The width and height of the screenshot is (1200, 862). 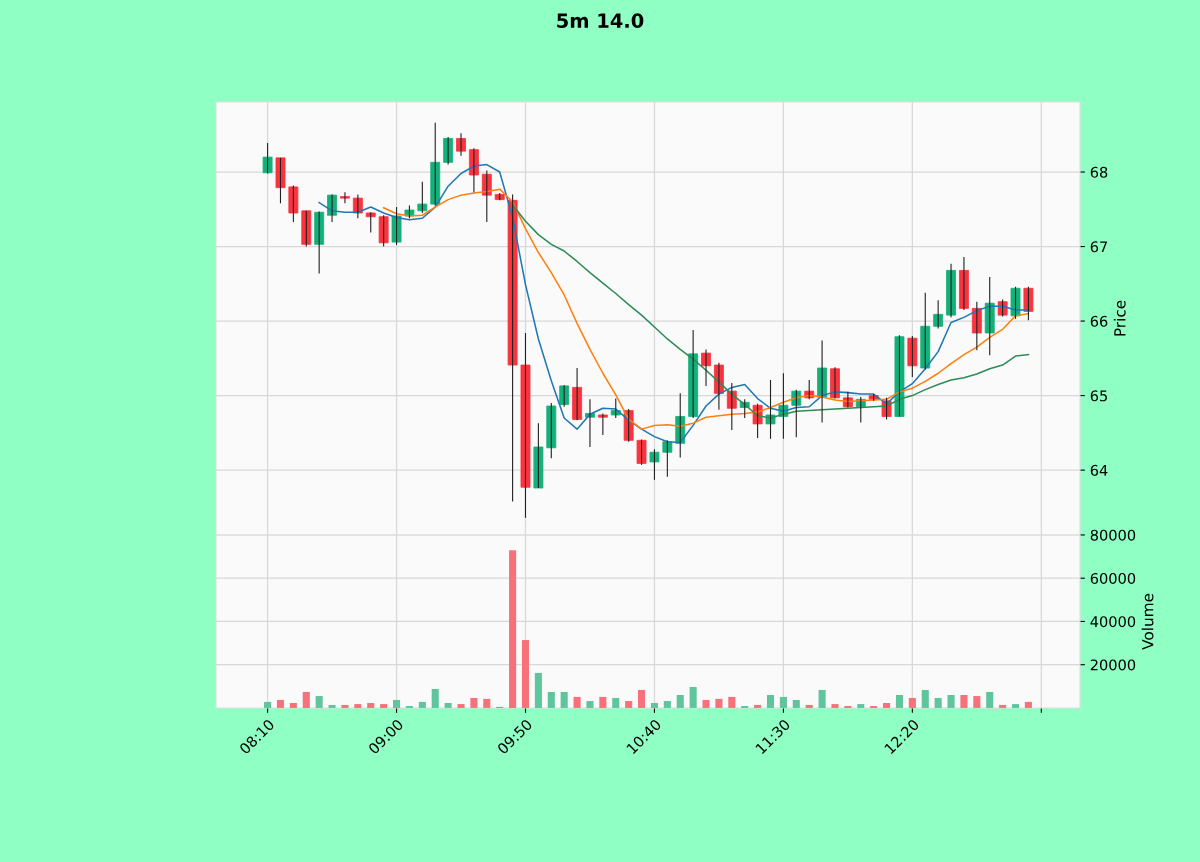 What do you see at coordinates (1113, 535) in the screenshot?
I see `y-tick-label: 80000` at bounding box center [1113, 535].